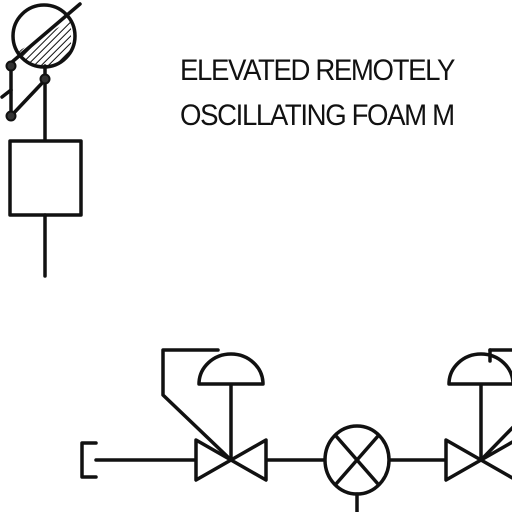 Image resolution: width=512 pixels, height=512 pixels. Describe the element at coordinates (478, 415) in the screenshot. I see `control-valve-right` at that location.